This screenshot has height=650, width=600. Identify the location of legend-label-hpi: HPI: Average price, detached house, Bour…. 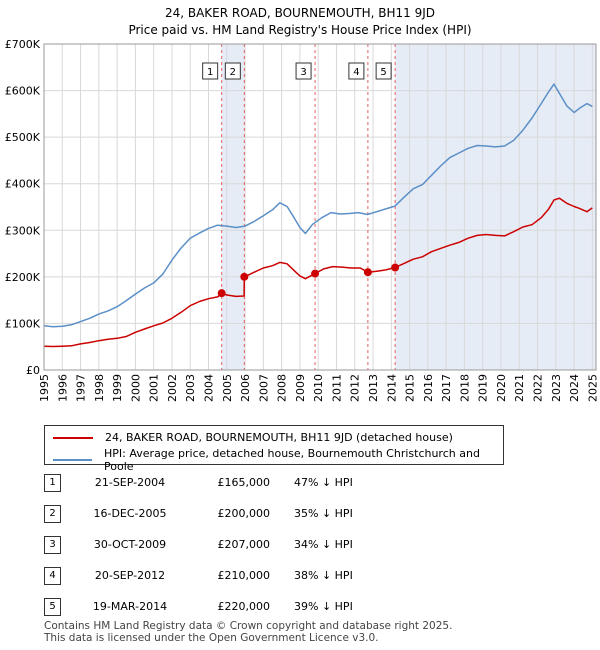
(292, 460).